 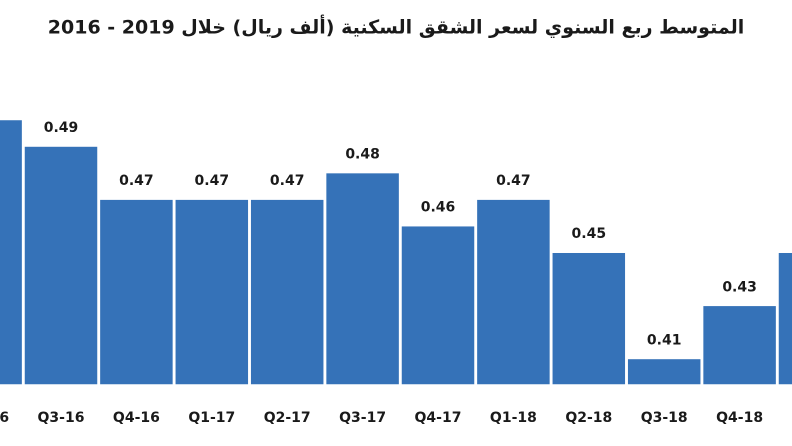 What do you see at coordinates (61, 128) in the screenshot?
I see `value-label: 0.49` at bounding box center [61, 128].